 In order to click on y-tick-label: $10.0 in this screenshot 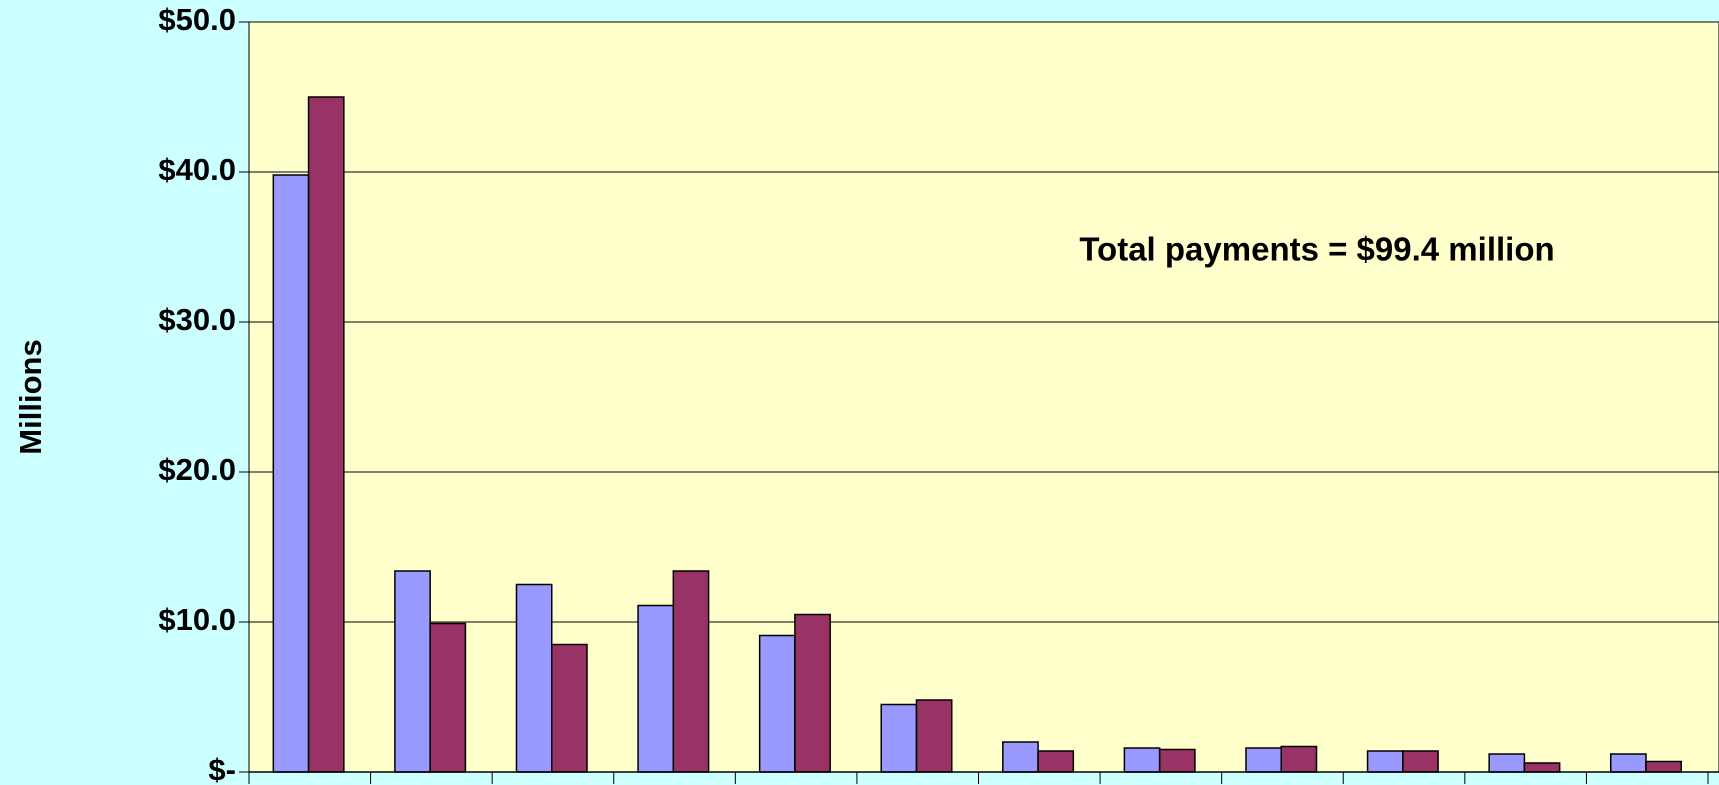, I will do `click(197, 619)`.